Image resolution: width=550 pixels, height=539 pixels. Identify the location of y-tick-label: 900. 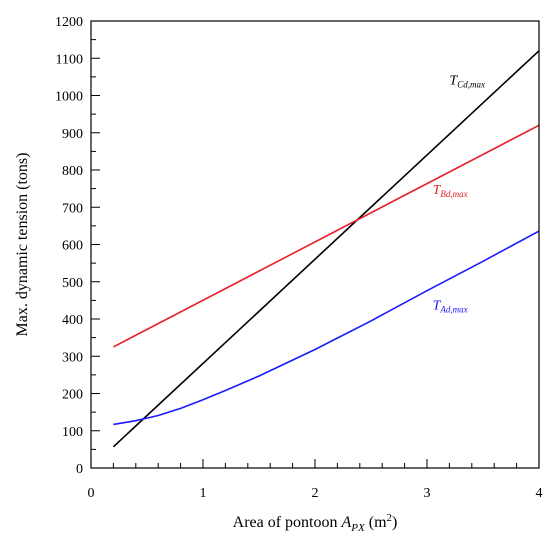
(72, 134).